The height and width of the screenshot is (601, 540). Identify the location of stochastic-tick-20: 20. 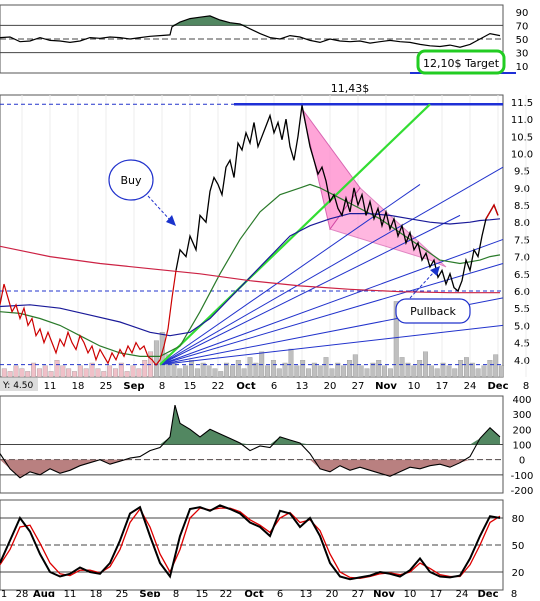
(518, 573).